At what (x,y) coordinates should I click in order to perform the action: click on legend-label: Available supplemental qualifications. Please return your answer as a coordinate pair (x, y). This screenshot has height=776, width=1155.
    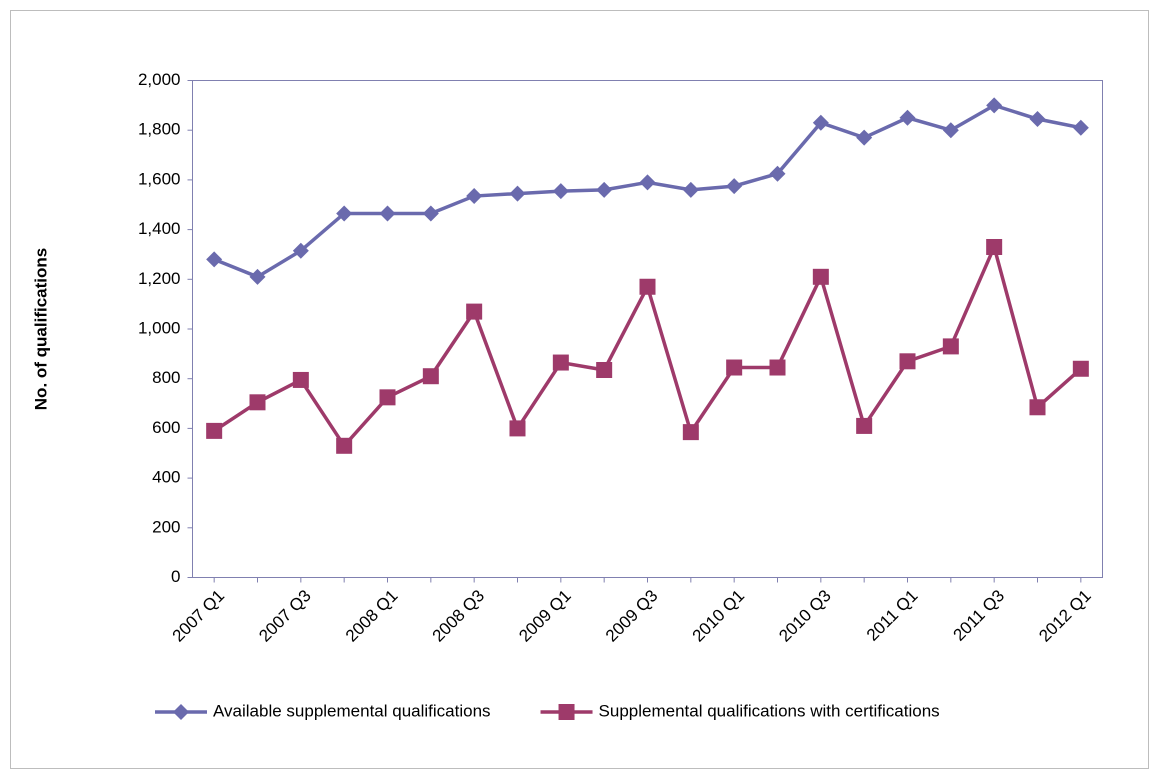
    Looking at the image, I should click on (352, 710).